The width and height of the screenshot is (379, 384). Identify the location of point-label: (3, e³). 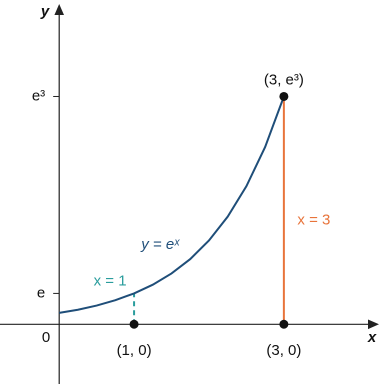
(284, 79).